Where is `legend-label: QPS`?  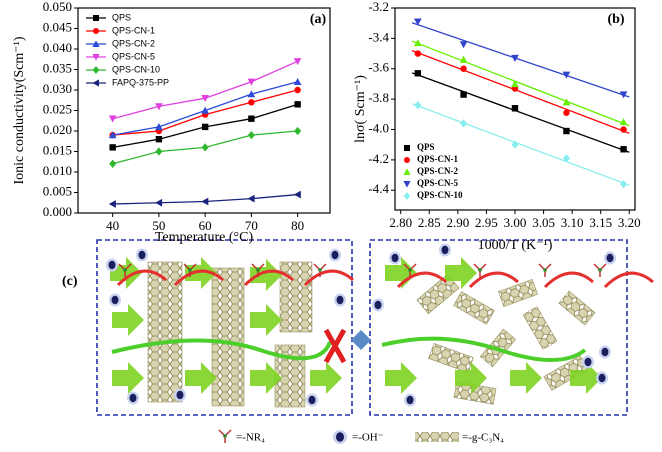 legend-label: QPS is located at coordinates (426, 147).